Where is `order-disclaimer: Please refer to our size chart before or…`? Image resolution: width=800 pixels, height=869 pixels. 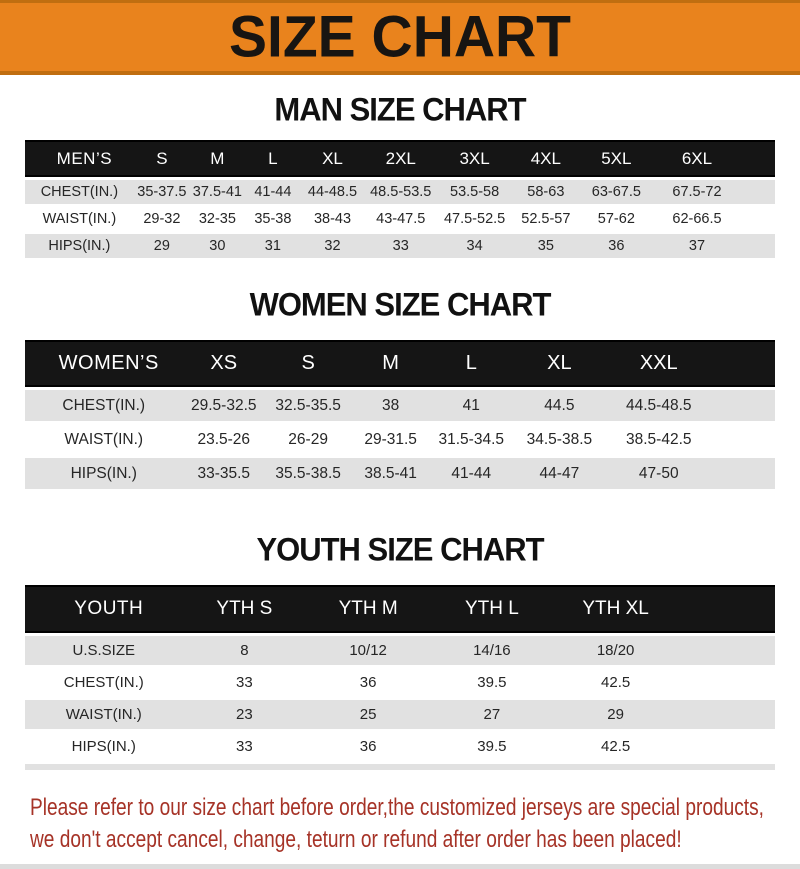
order-disclaimer: Please refer to our size chart before or… is located at coordinates (400, 824).